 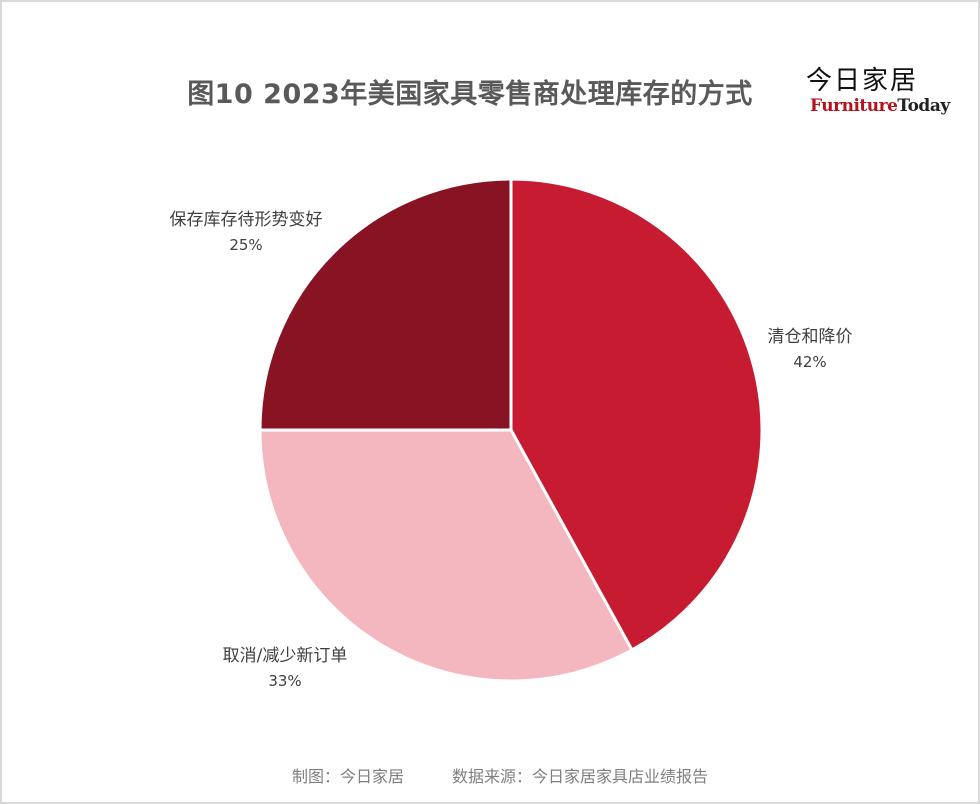 What do you see at coordinates (923, 106) in the screenshot?
I see `brand-logo-en-part2: Today` at bounding box center [923, 106].